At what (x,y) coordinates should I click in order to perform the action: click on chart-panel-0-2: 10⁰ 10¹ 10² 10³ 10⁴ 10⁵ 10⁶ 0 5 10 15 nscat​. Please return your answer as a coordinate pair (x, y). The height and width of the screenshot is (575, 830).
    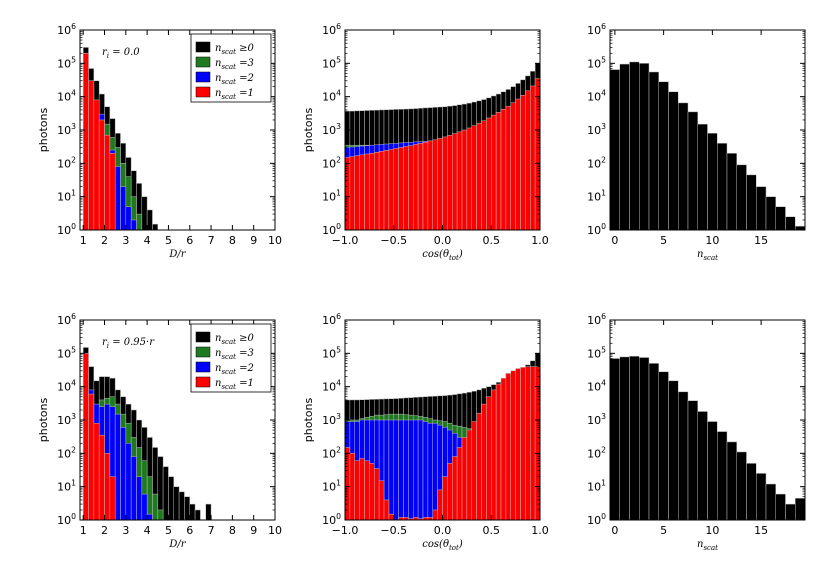
    Looking at the image, I should click on (696, 142).